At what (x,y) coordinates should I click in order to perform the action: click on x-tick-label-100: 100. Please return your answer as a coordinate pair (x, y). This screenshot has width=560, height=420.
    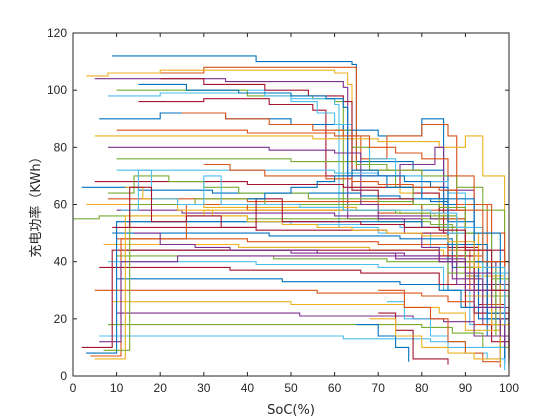
    Looking at the image, I should click on (509, 388).